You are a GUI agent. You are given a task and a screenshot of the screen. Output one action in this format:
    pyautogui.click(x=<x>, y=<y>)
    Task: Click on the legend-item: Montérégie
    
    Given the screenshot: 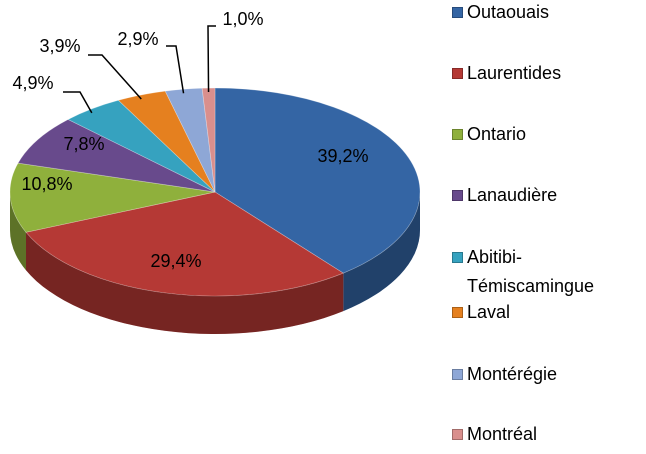 What is the action you would take?
    pyautogui.click(x=540, y=374)
    